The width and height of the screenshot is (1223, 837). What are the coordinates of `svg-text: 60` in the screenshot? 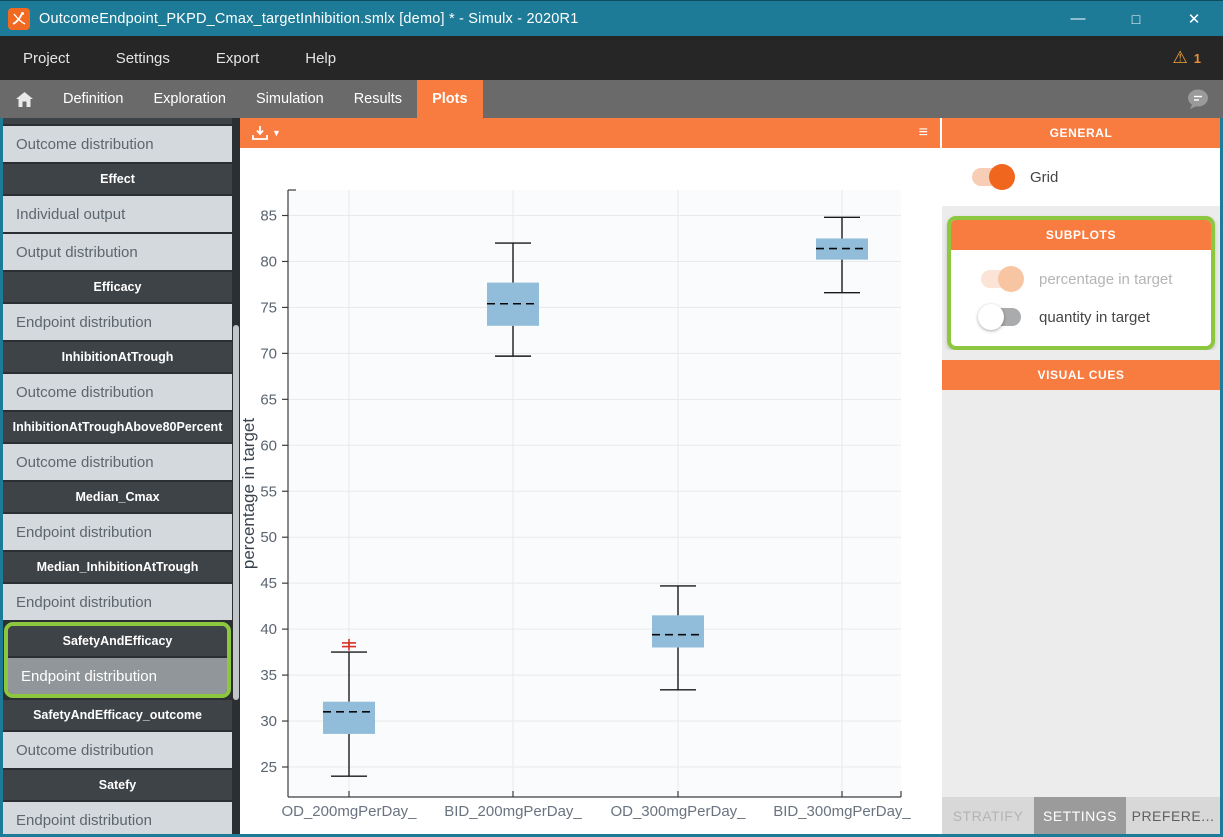 It's located at (268, 445).